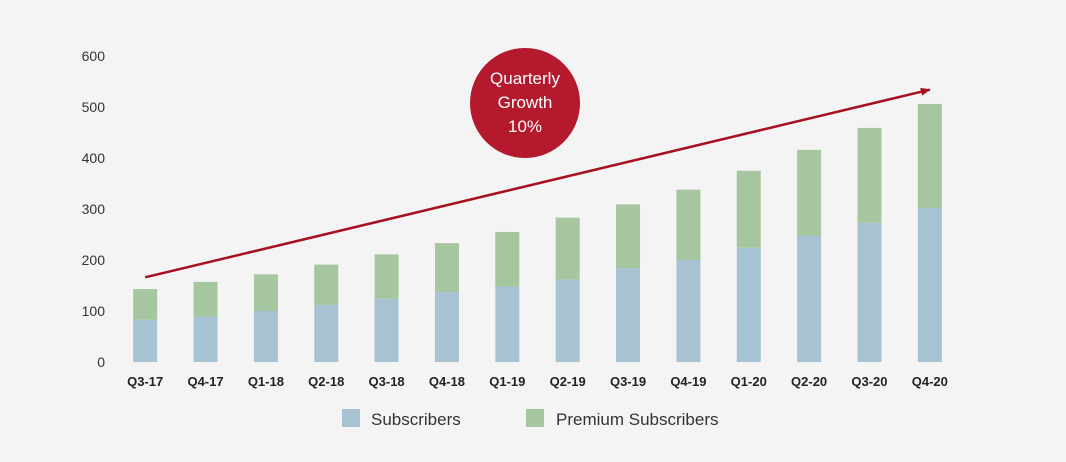  Describe the element at coordinates (525, 78) in the screenshot. I see `growth-badge-text: Quarterly` at that location.